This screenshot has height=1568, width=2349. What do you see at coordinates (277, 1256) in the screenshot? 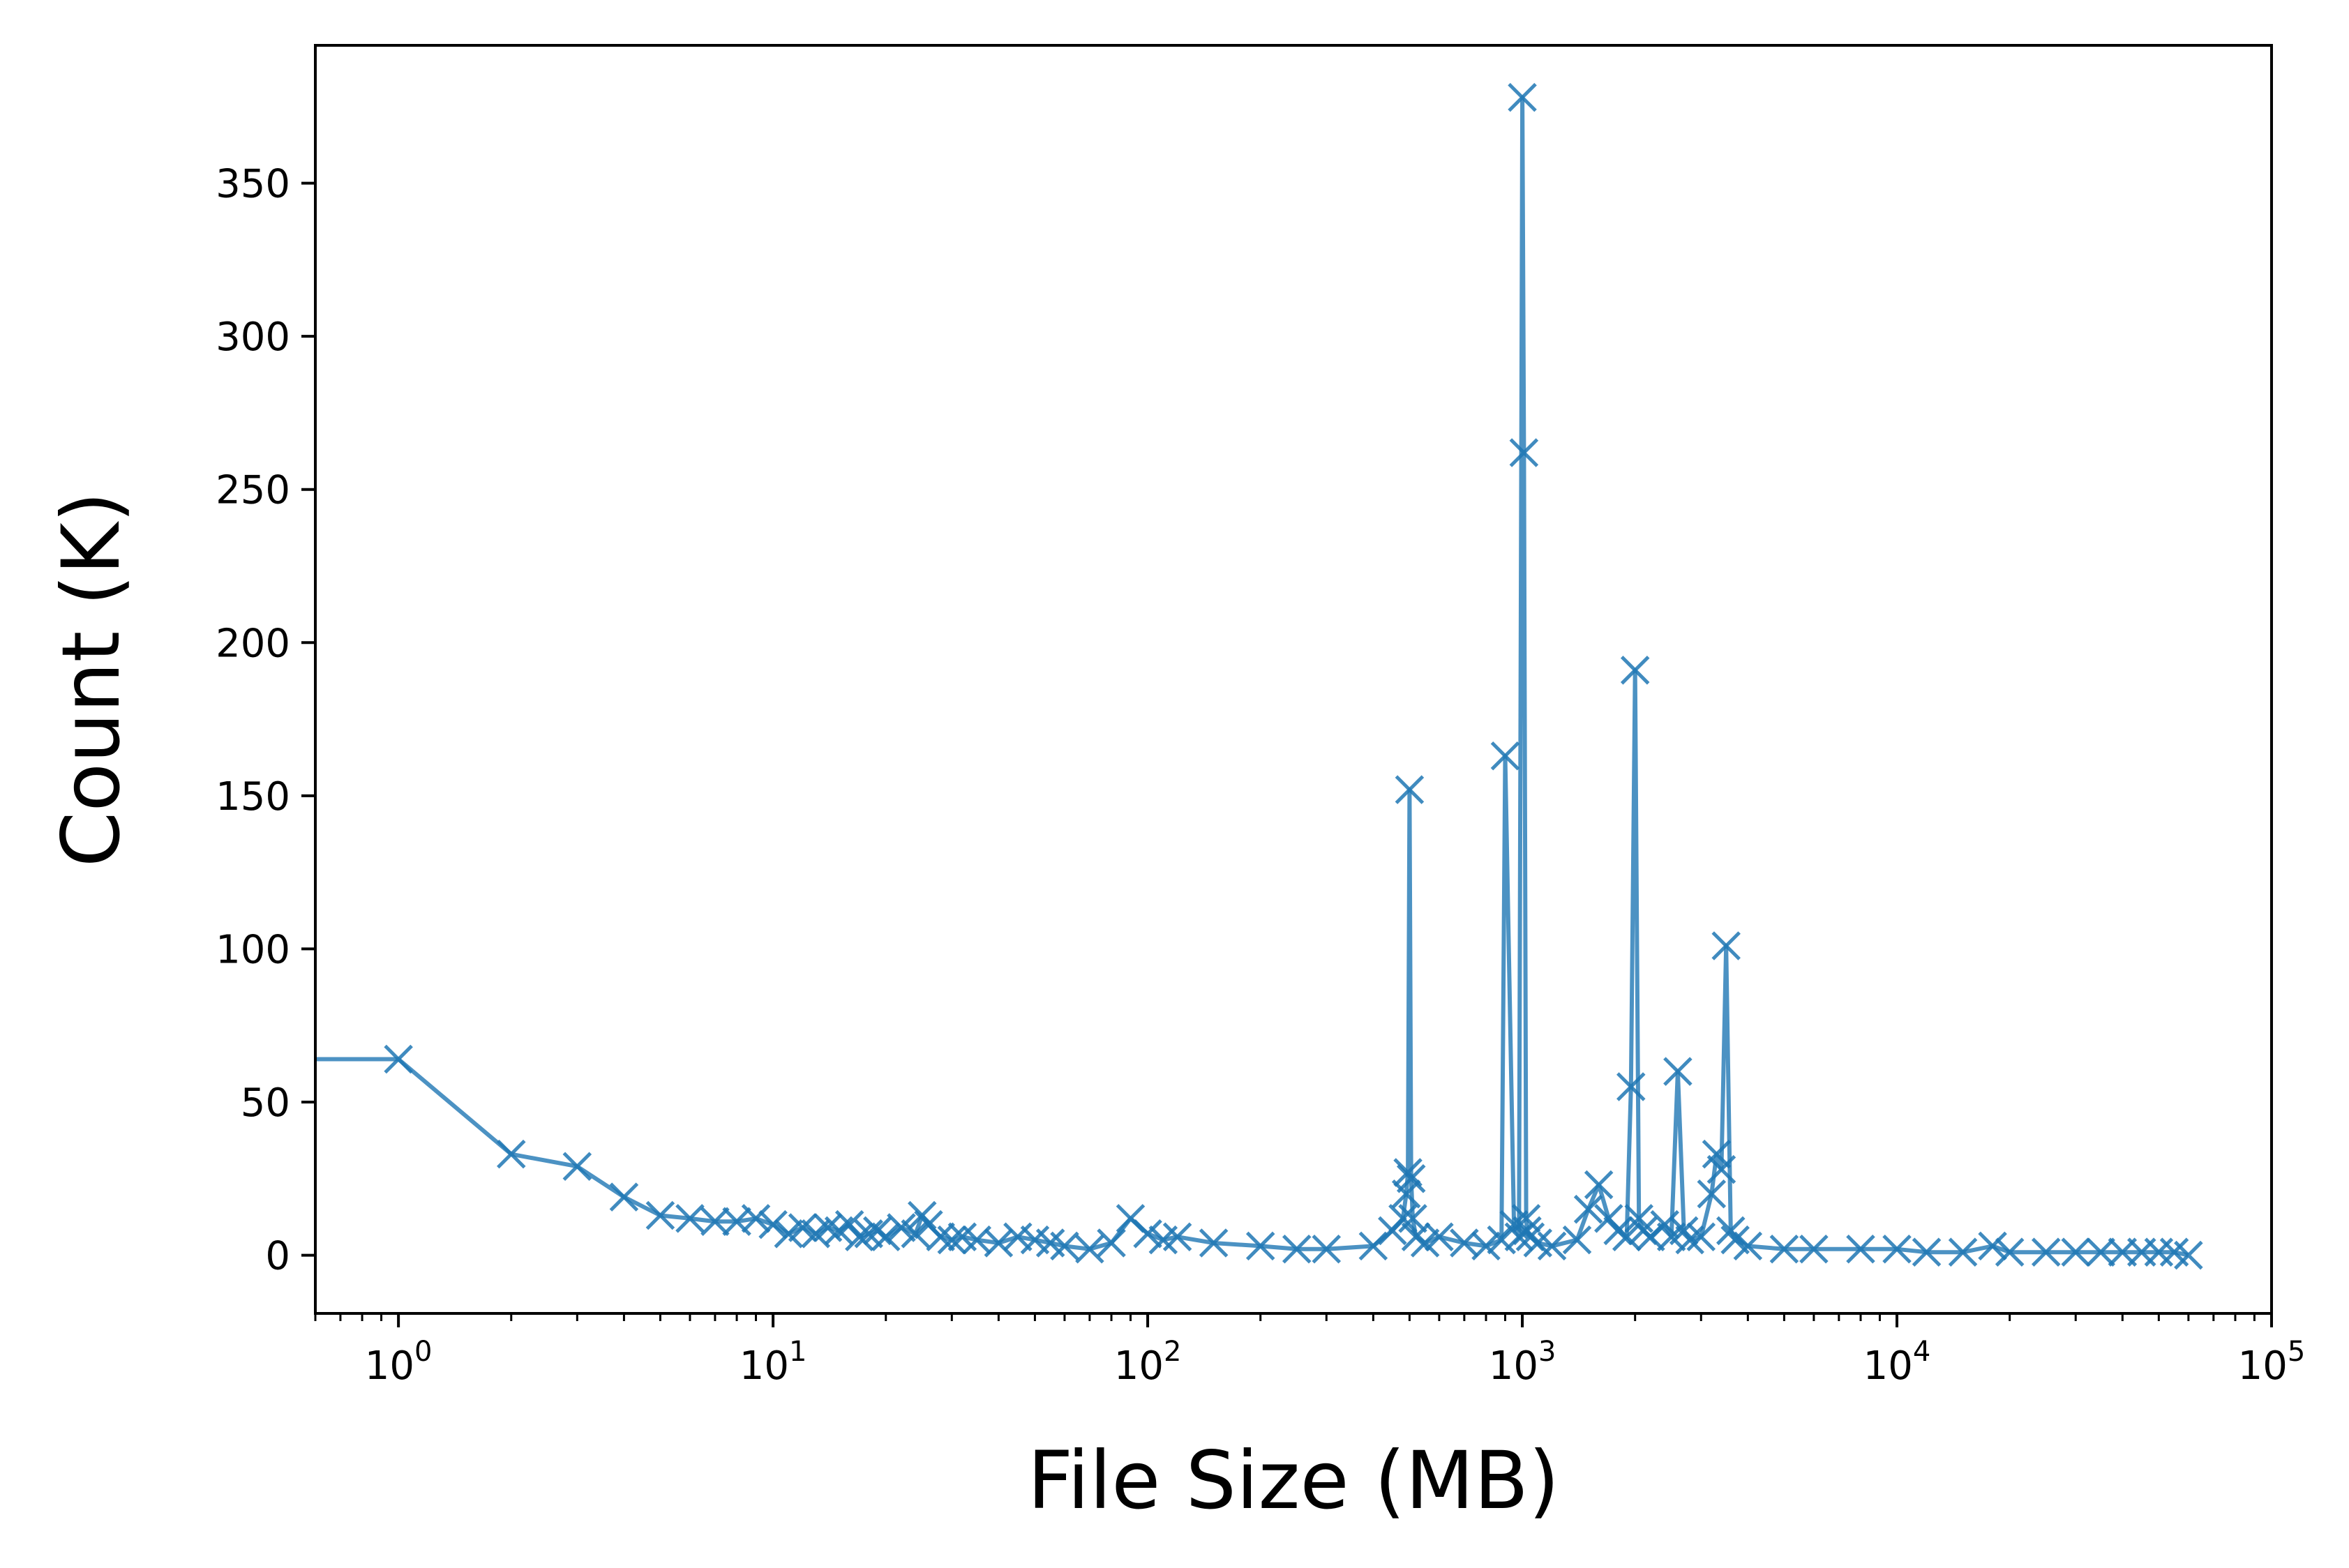
I see `y-tick-label: 0` at bounding box center [277, 1256].